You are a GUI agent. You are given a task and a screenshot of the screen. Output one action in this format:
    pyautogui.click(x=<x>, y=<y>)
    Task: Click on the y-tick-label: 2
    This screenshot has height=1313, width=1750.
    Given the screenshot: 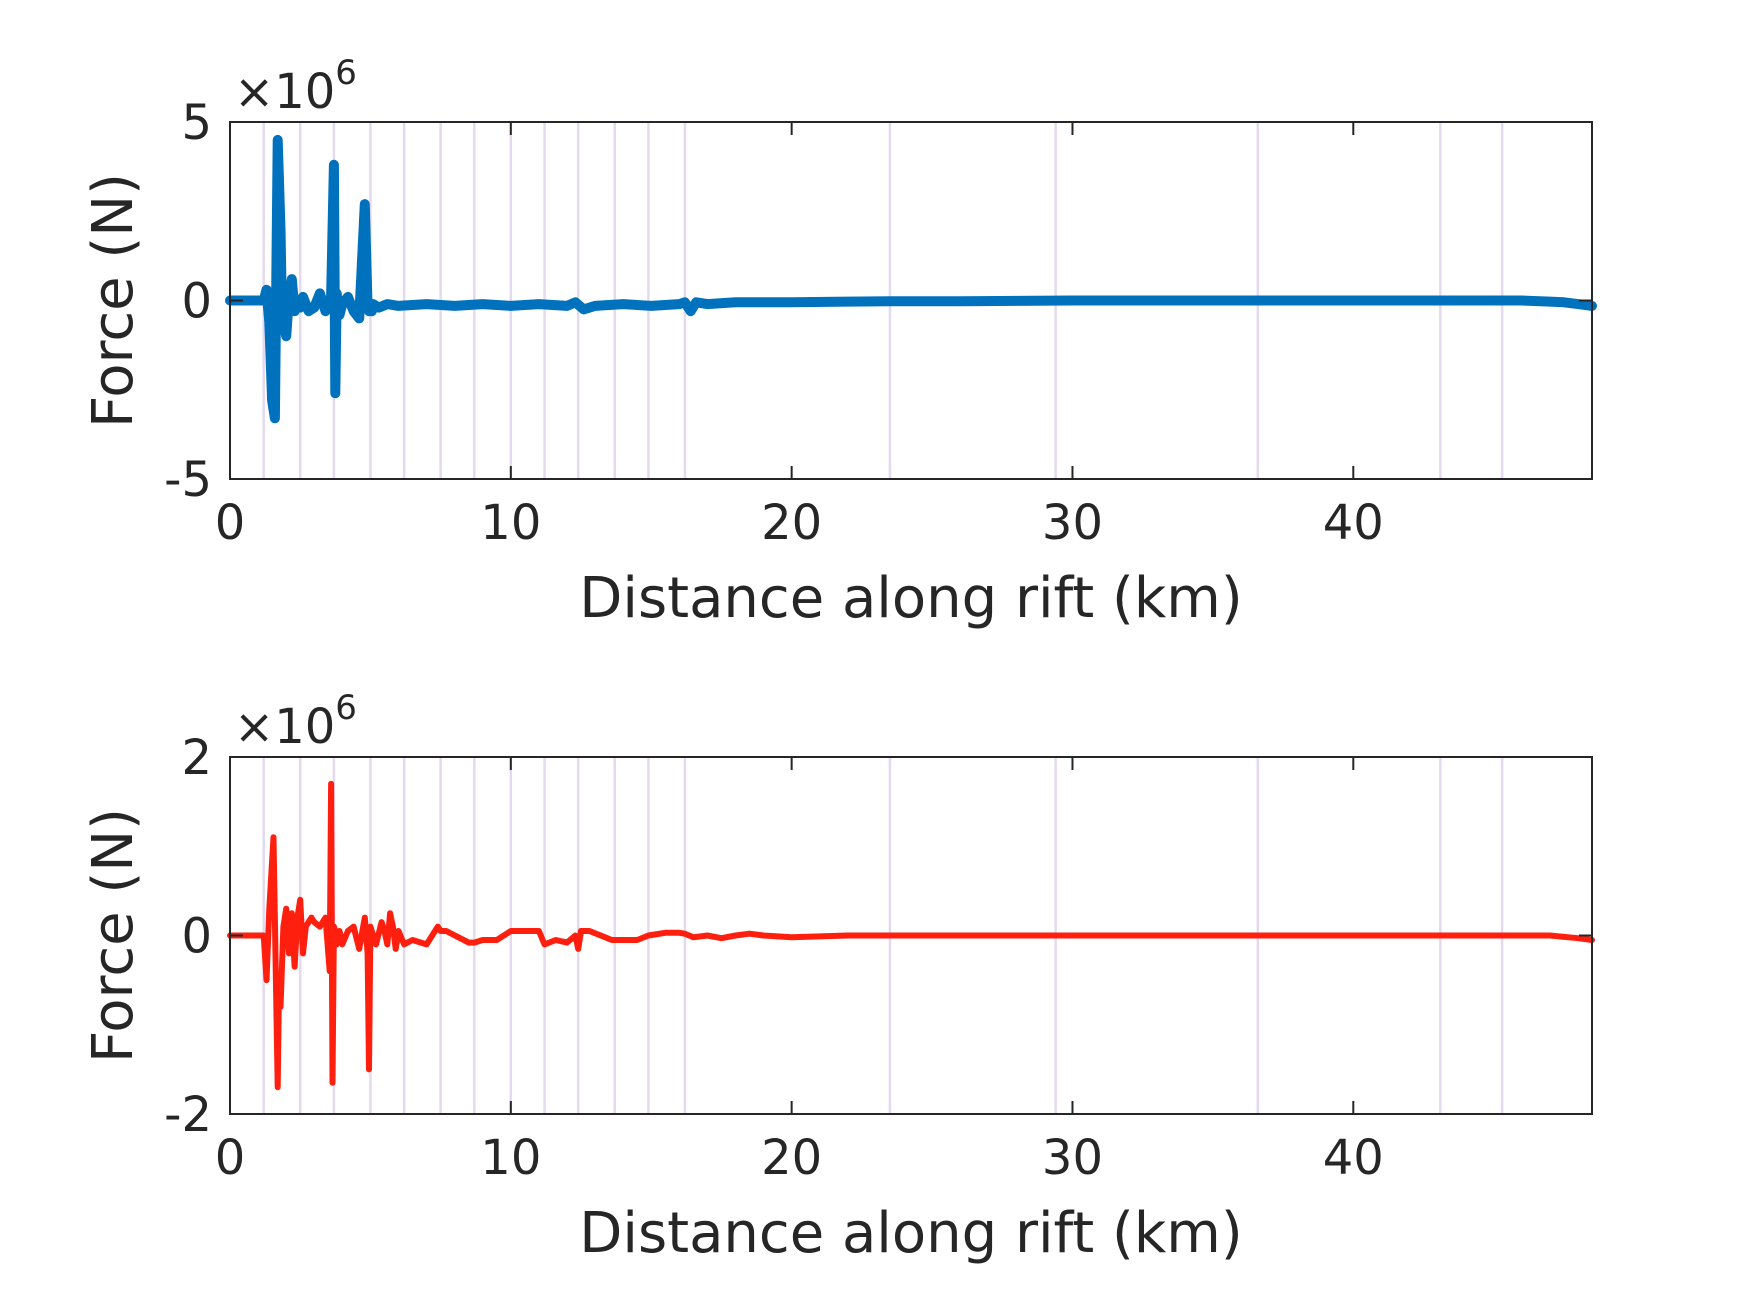 What is the action you would take?
    pyautogui.click(x=196, y=758)
    